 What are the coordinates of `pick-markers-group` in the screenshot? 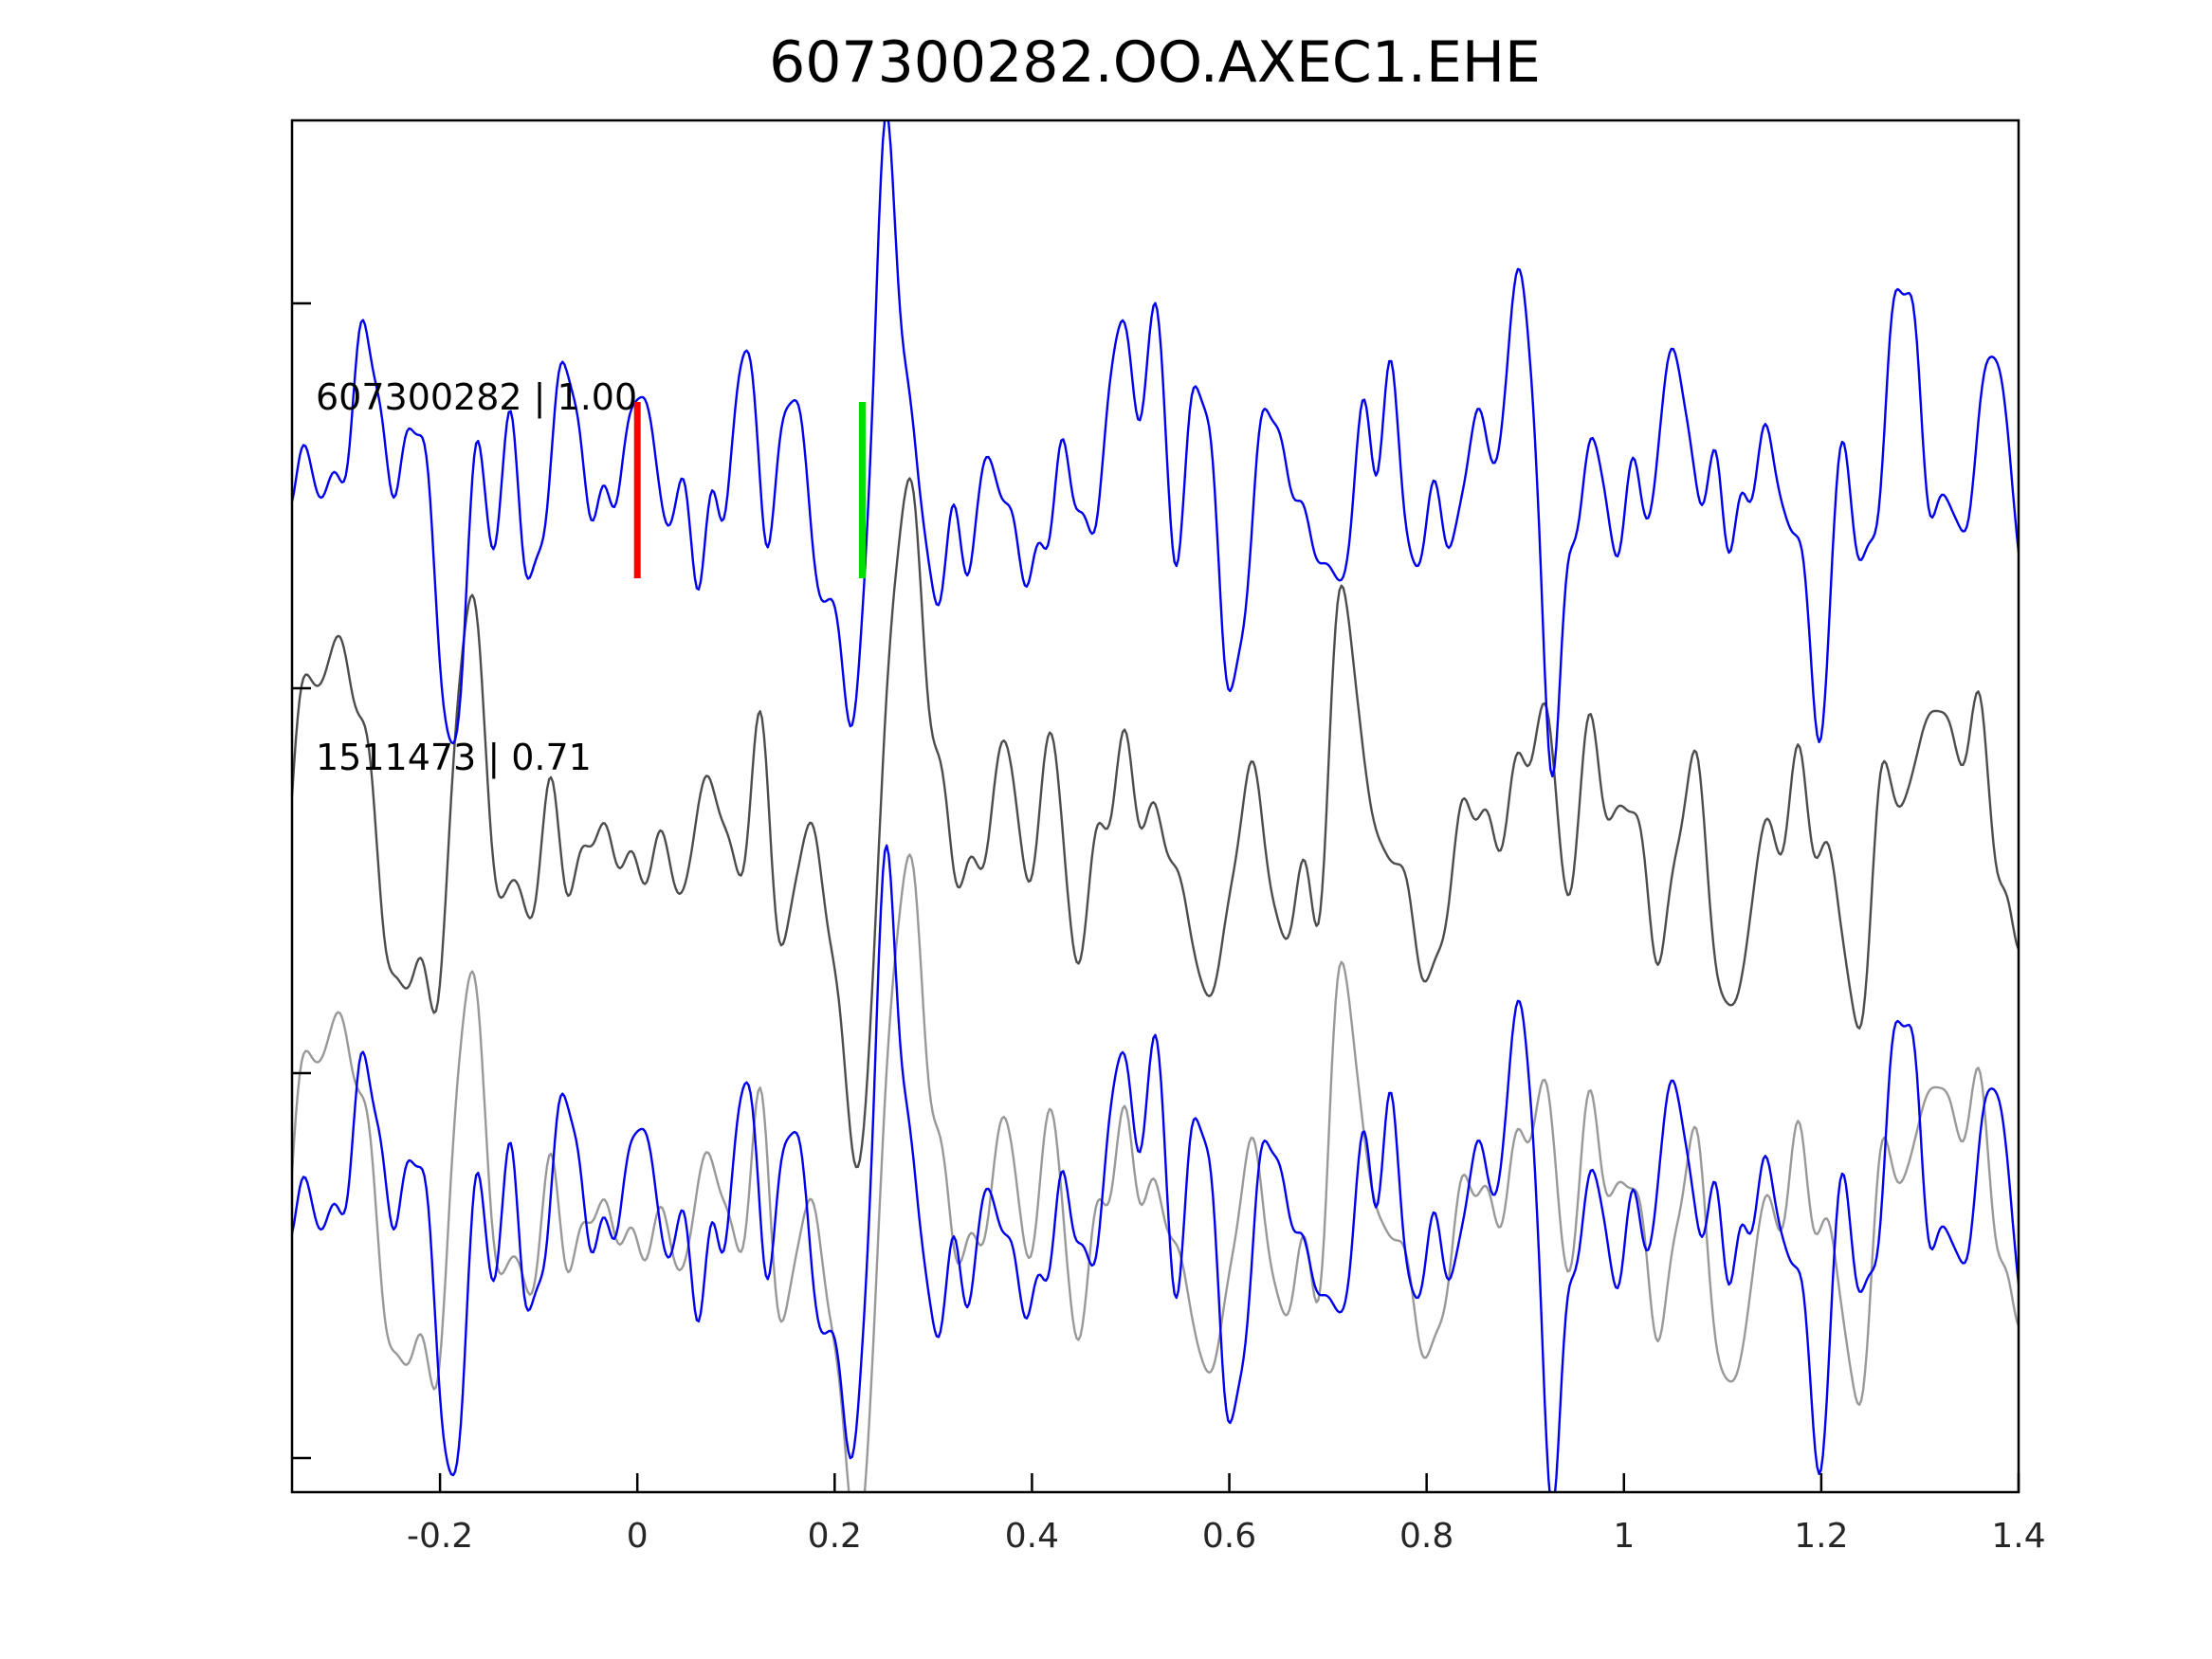 It's located at (749, 490).